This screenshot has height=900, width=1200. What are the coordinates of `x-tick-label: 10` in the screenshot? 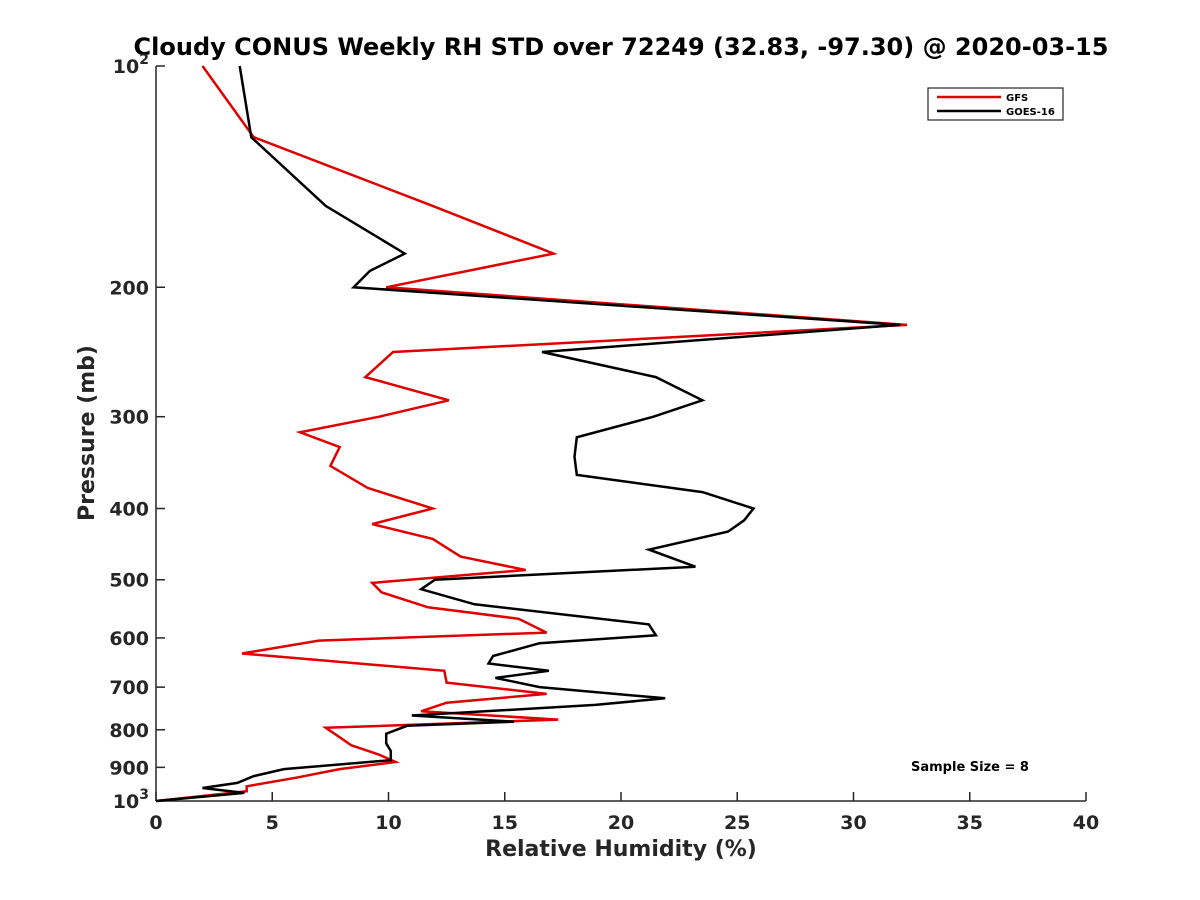 It's located at (388, 823).